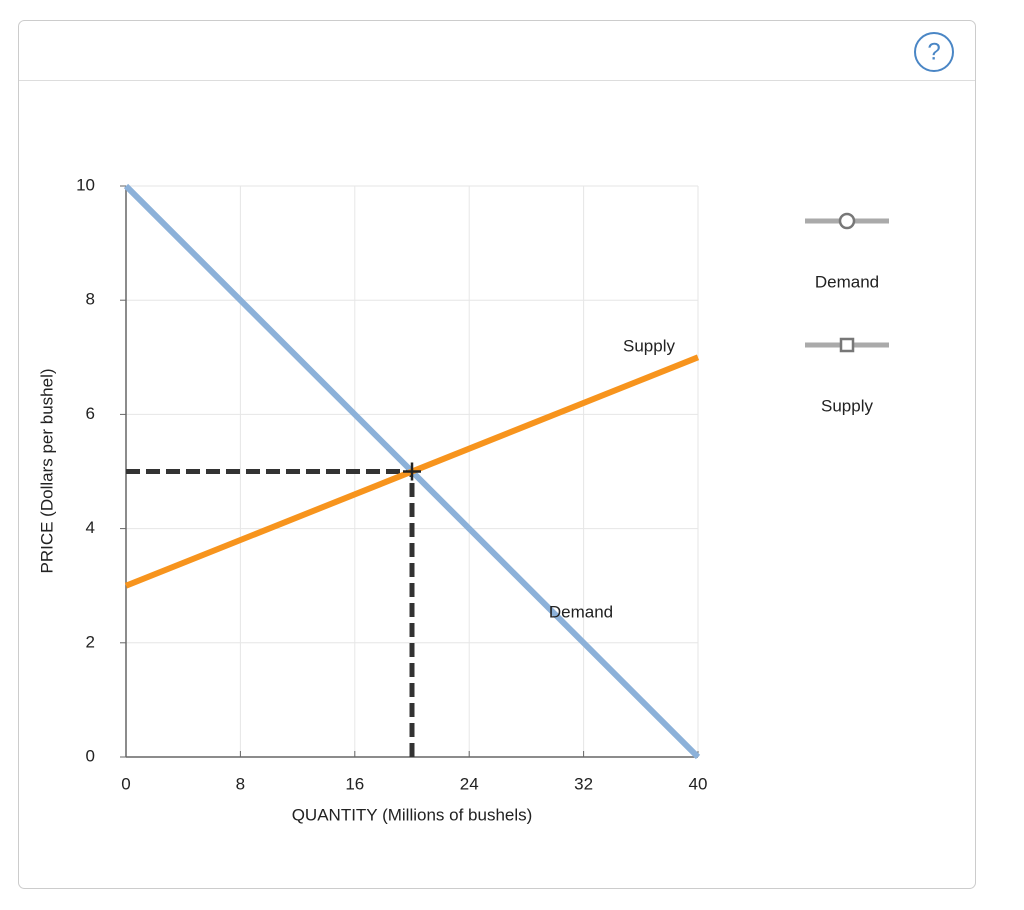  I want to click on y-tick-label: 8, so click(90, 299).